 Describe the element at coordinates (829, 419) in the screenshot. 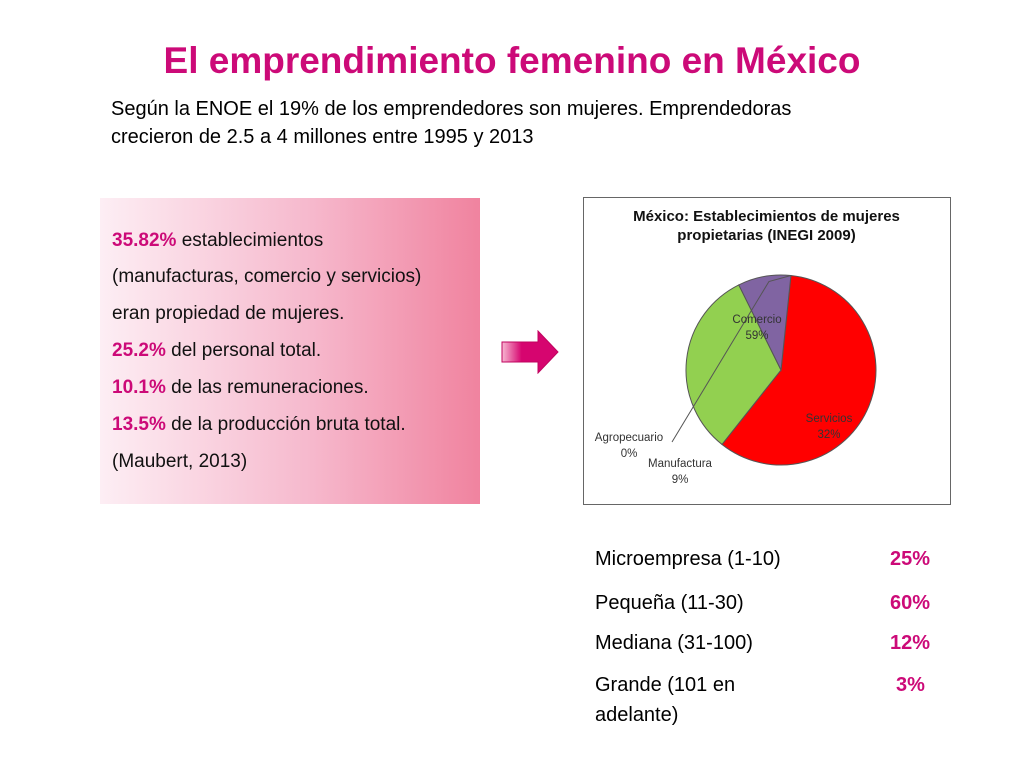

I see `pie-label-servicios: Servicios` at that location.